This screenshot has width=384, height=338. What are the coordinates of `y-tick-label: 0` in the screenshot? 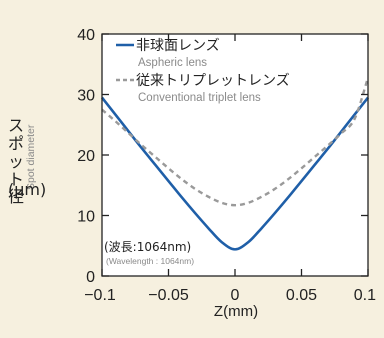 It's located at (90, 277).